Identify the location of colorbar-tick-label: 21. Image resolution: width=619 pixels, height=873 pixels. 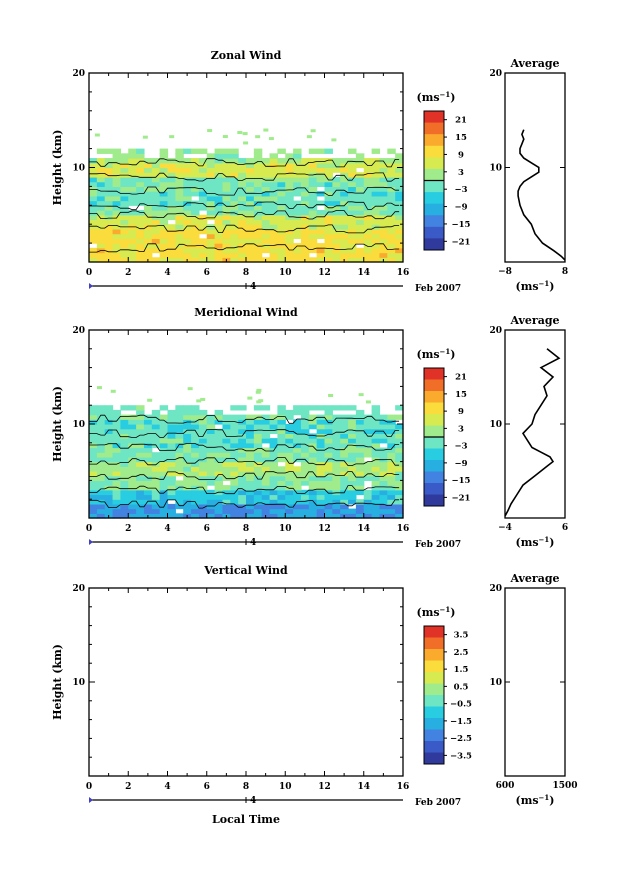
(461, 378).